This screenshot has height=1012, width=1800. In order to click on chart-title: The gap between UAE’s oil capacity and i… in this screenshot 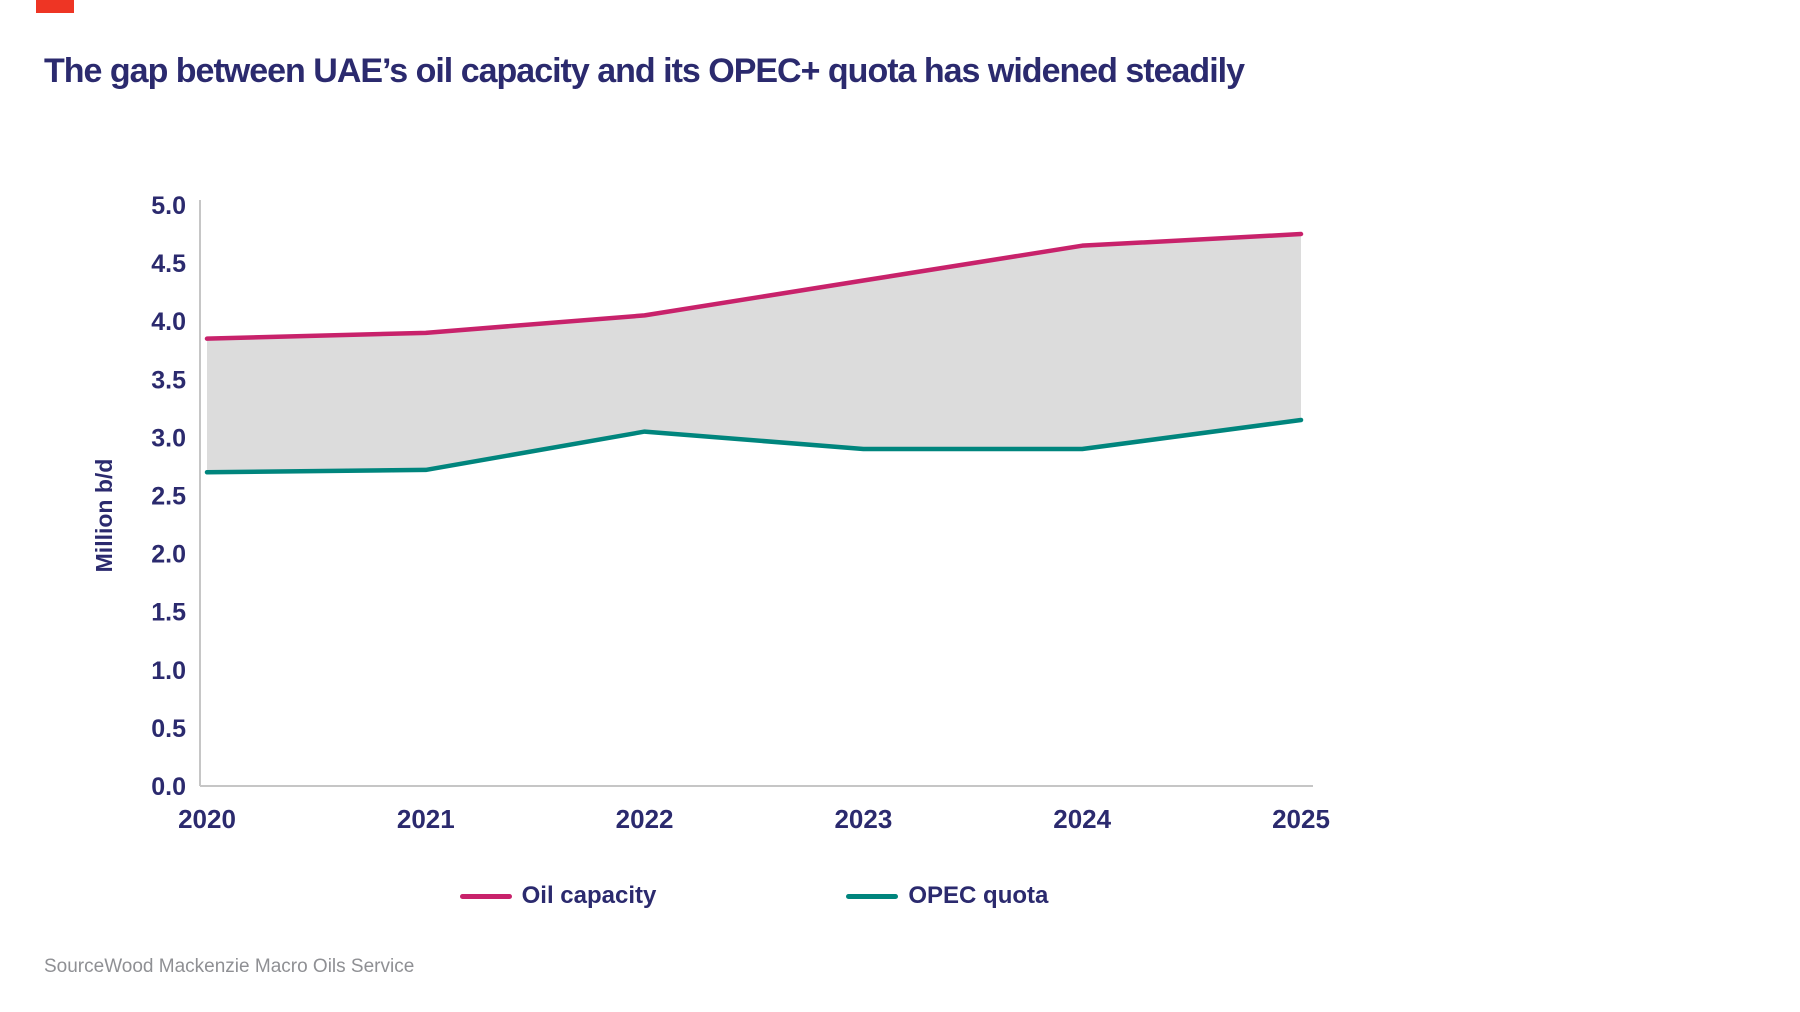, I will do `click(644, 71)`.